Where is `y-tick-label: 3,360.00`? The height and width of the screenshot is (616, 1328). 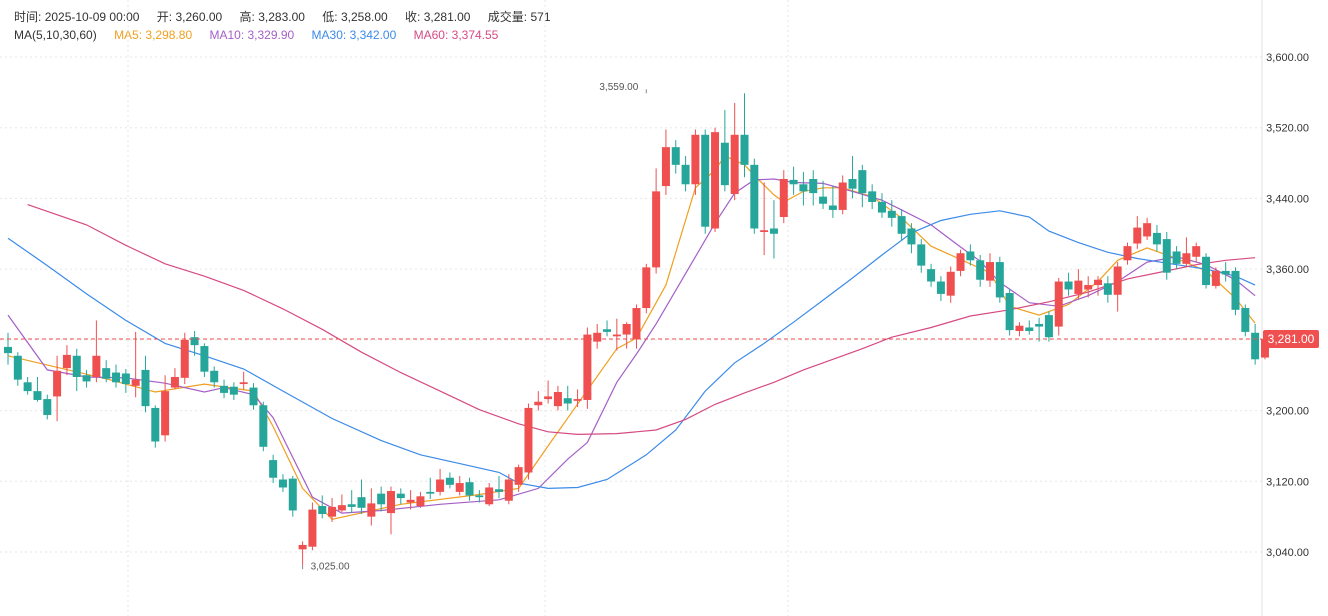
y-tick-label: 3,360.00 is located at coordinates (1287, 270).